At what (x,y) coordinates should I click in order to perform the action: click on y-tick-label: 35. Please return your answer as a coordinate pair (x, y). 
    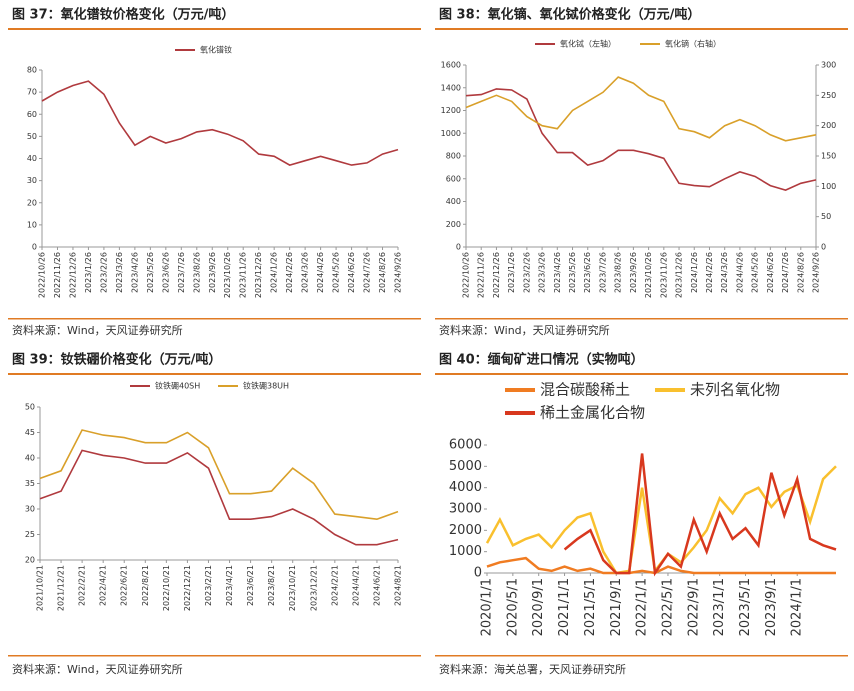
    Looking at the image, I should click on (30, 483).